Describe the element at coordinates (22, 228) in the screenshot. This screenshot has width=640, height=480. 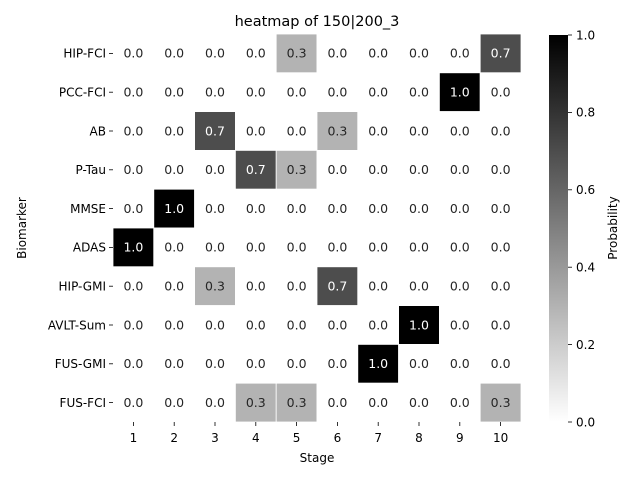
I see `y-axis-label: Biomarker` at that location.